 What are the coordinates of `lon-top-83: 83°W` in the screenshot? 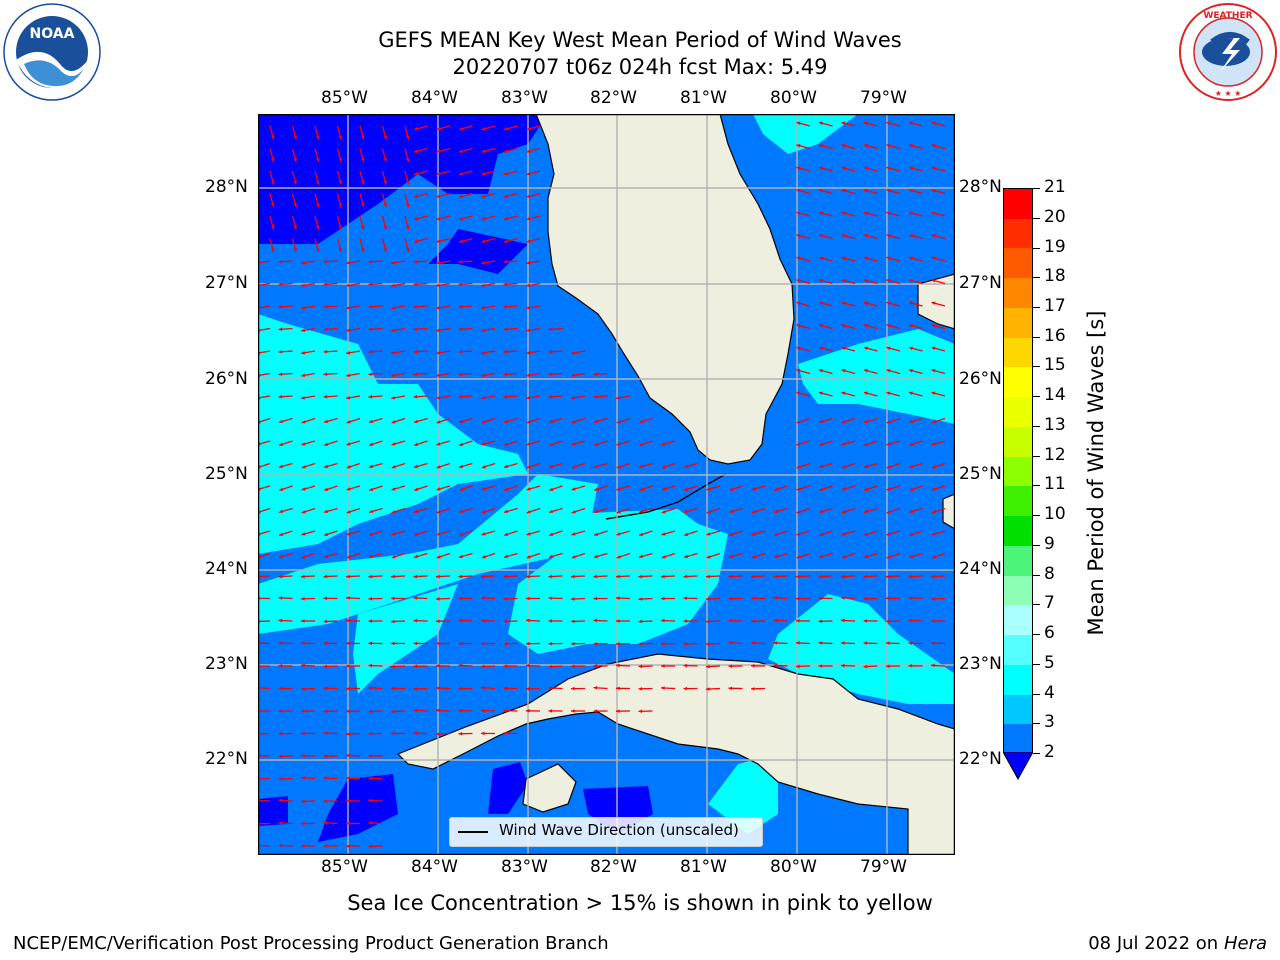 It's located at (524, 98).